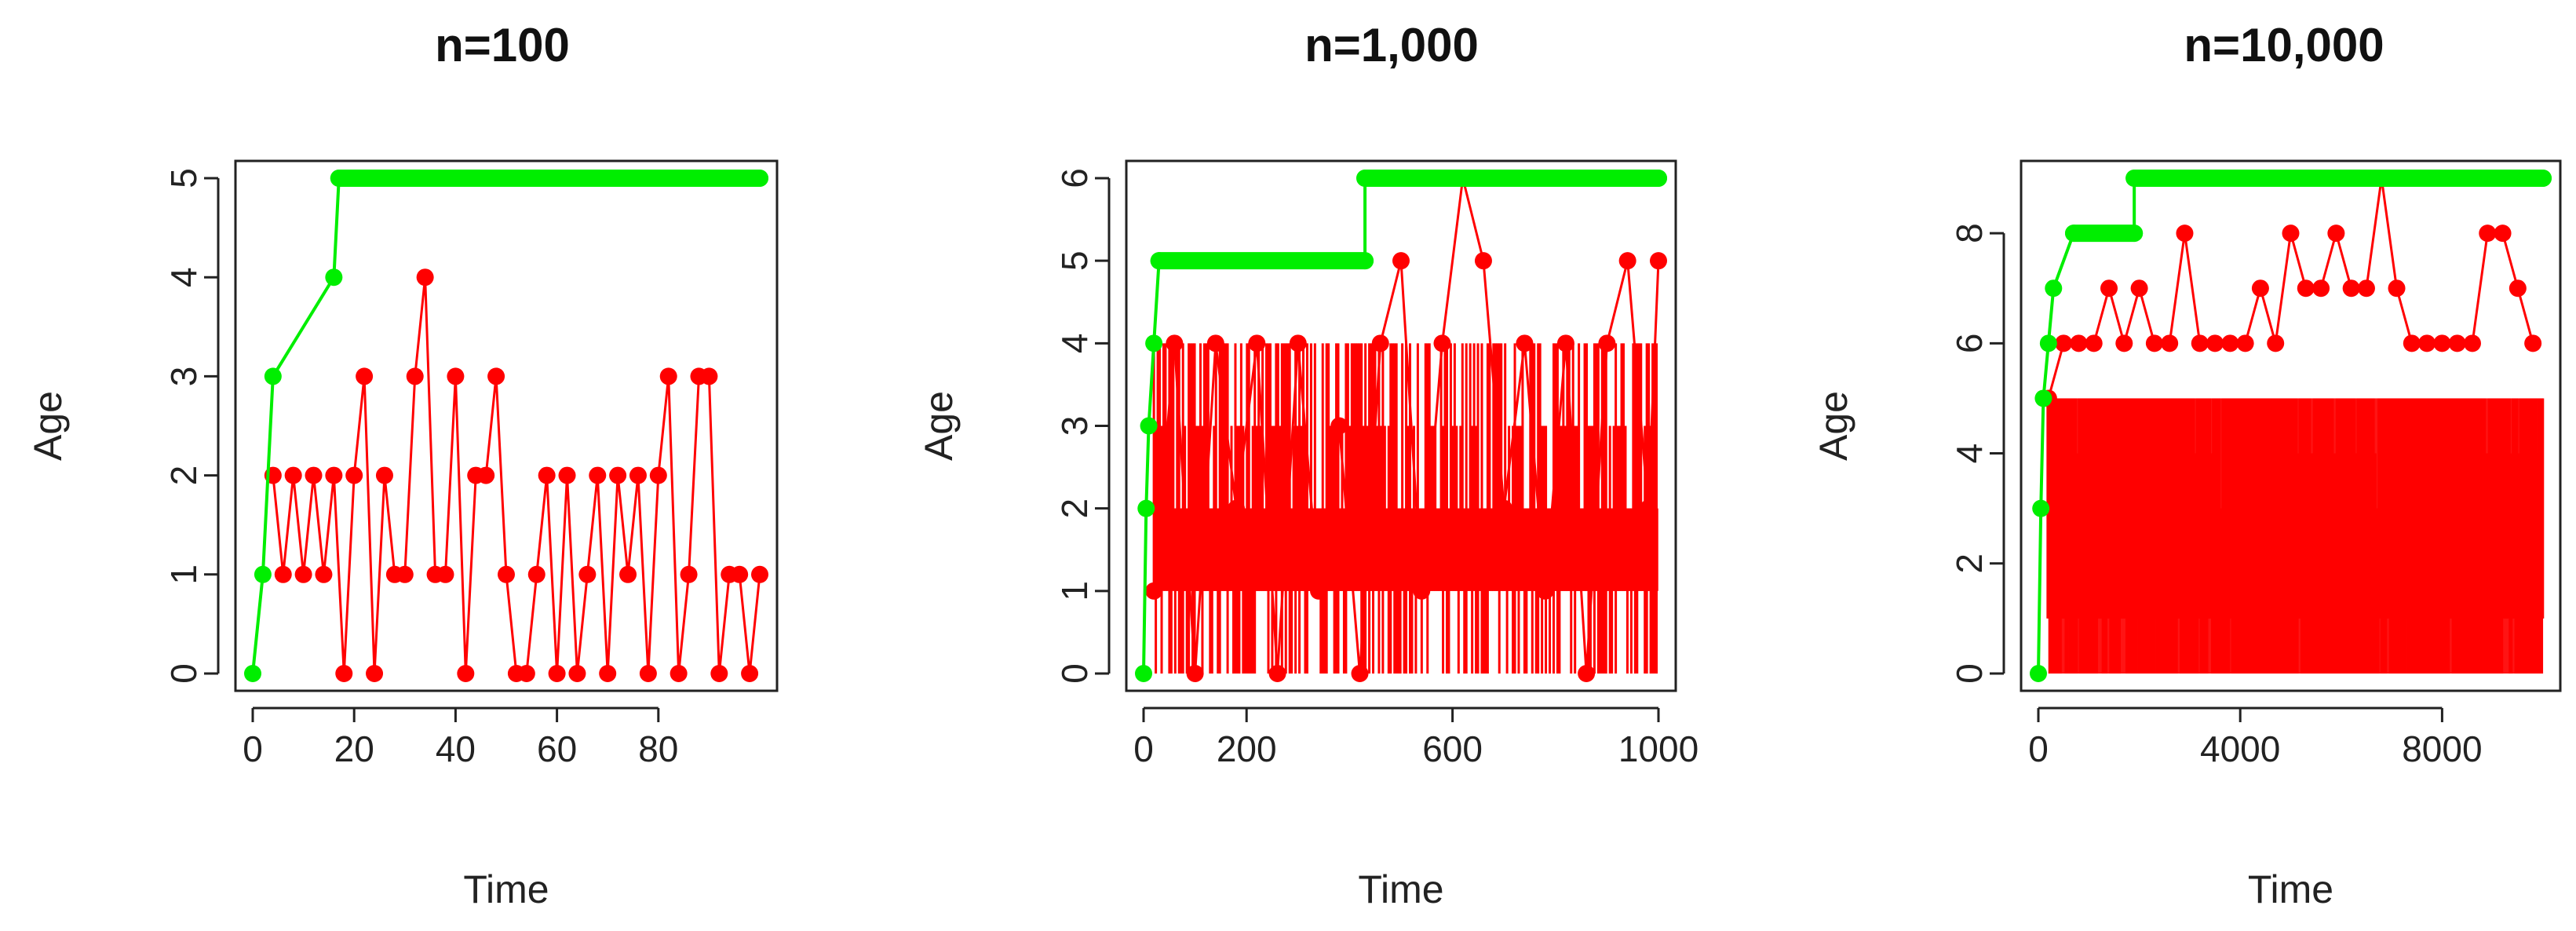 This screenshot has width=2576, height=931. Describe the element at coordinates (354, 748) in the screenshot. I see `x-tick-label: 20` at that location.